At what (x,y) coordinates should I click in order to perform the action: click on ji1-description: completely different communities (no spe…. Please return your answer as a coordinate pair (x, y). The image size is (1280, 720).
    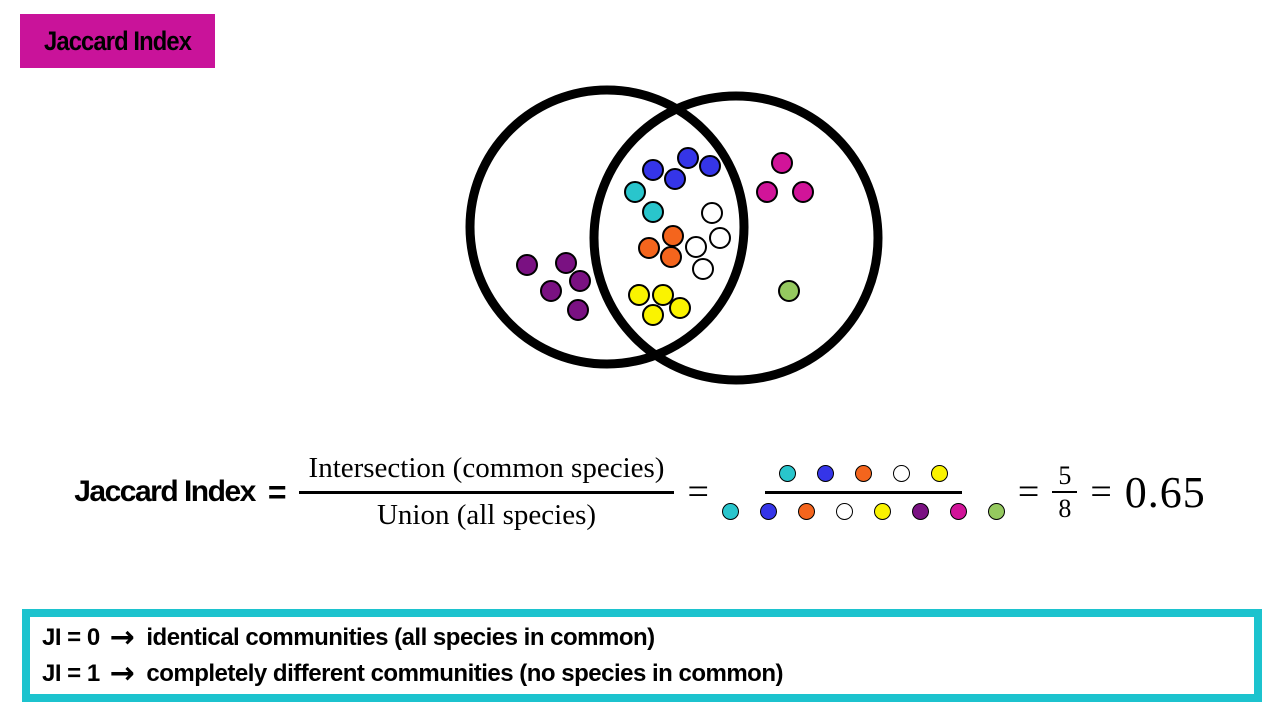
    Looking at the image, I should click on (464, 673).